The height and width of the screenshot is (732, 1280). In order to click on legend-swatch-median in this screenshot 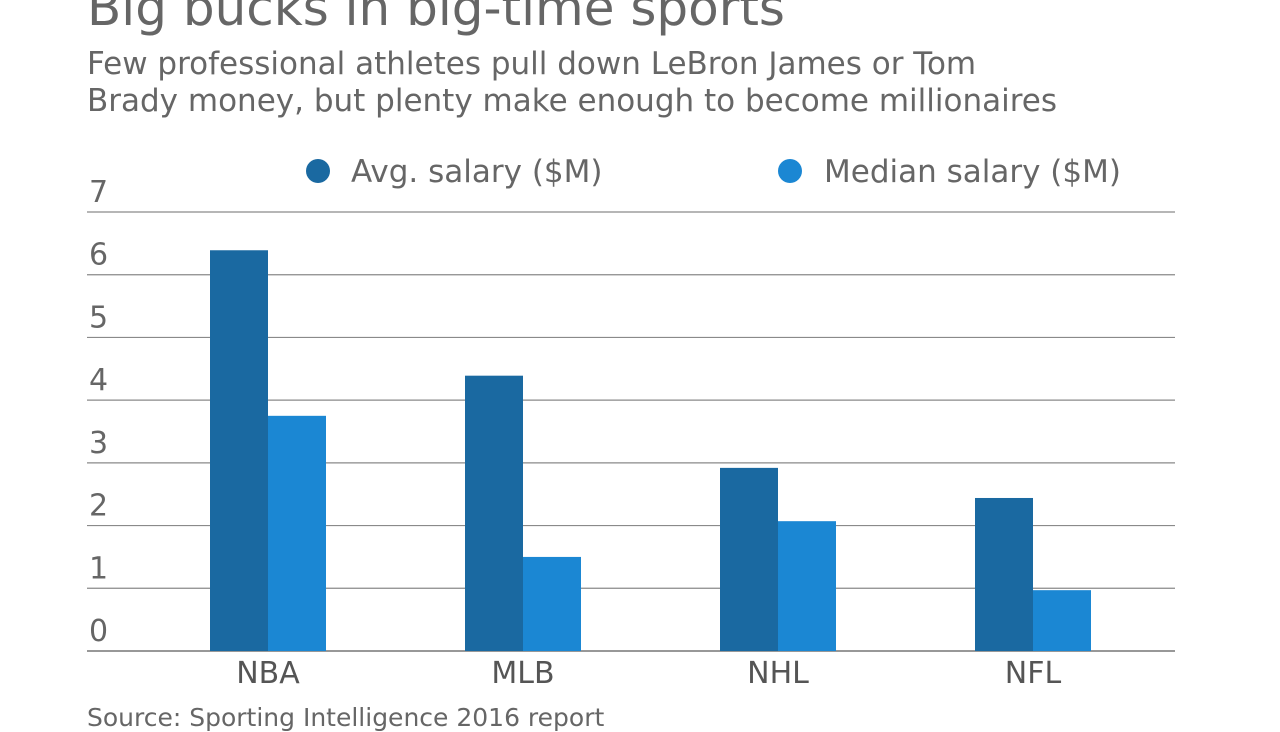, I will do `click(790, 171)`.